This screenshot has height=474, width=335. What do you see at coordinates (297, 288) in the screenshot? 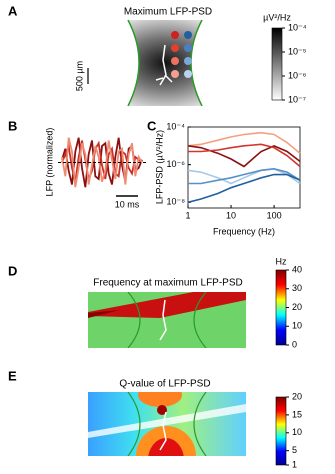
I see `colorbar-tick-label: 30` at bounding box center [297, 288].